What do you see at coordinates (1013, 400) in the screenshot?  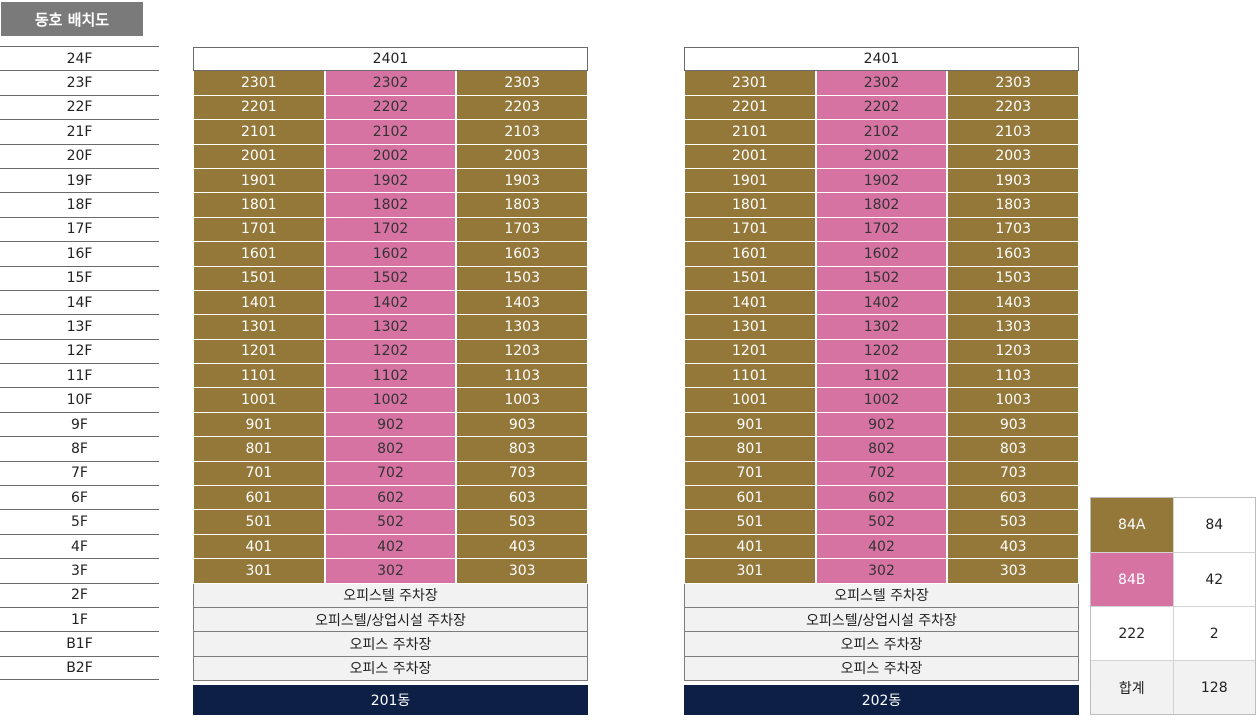 I see `unit-cell: 1003` at bounding box center [1013, 400].